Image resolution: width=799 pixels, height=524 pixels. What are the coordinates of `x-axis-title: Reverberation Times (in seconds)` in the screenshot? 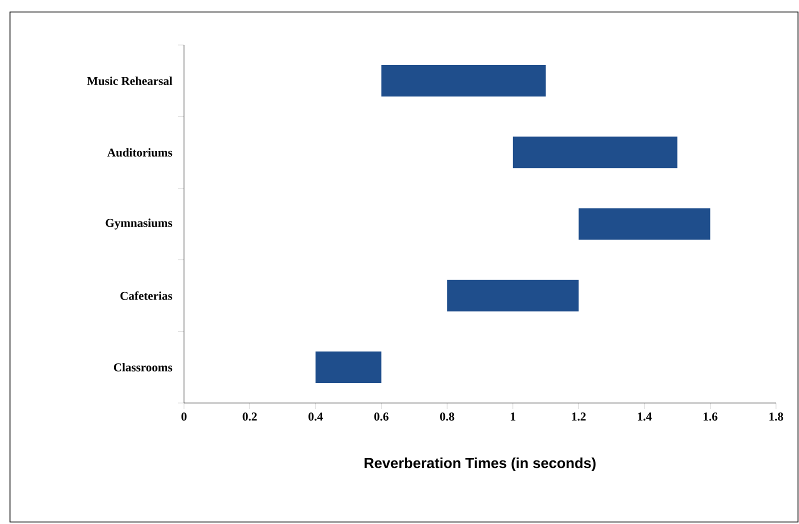 It's located at (480, 465).